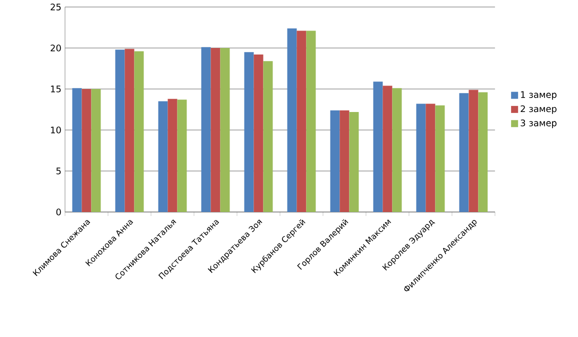  I want to click on legend-label: 3 замер, so click(538, 124).